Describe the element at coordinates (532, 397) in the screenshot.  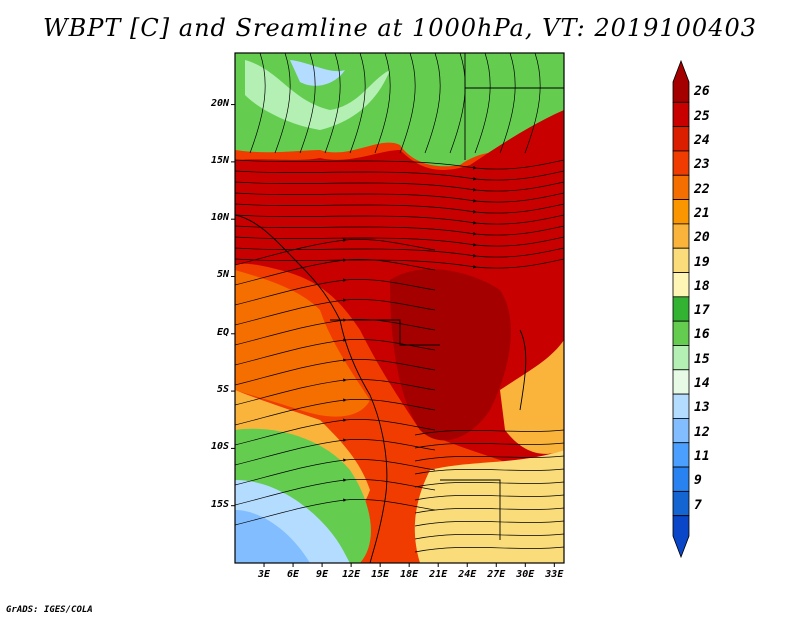
I see `field-east-lakes` at that location.